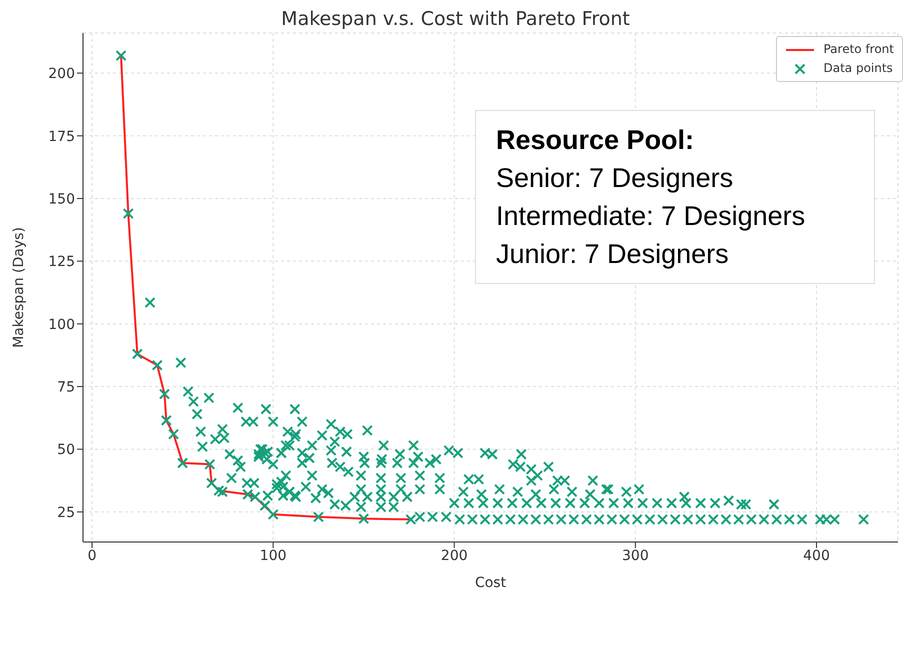 The image size is (903, 657). I want to click on y-tick-label: 25, so click(66, 512).